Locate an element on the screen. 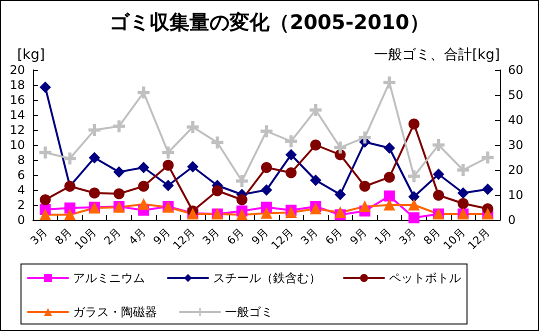 The width and height of the screenshot is (539, 331). legend-label: ガラス・陶磁器 is located at coordinates (115, 312).